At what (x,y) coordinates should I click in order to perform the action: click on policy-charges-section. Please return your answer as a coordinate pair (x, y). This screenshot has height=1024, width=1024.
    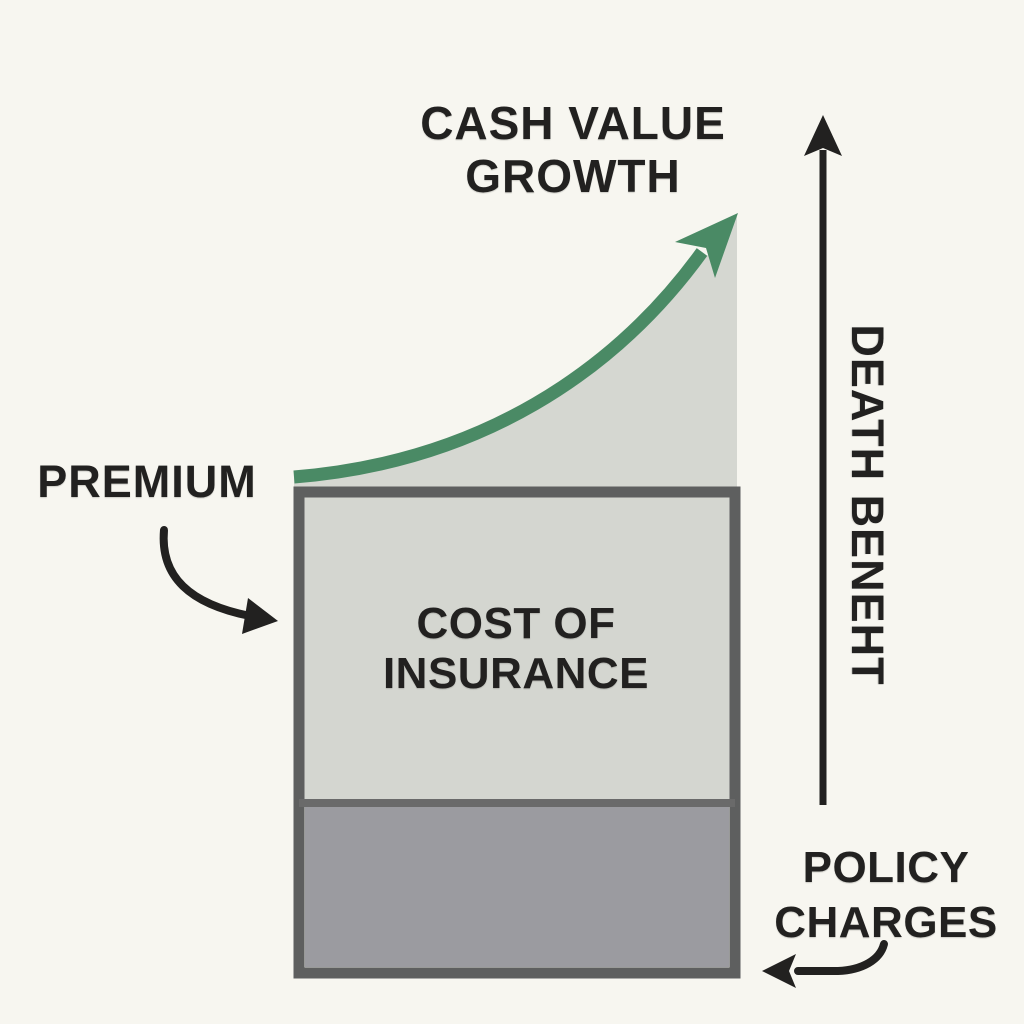
    Looking at the image, I should click on (517, 886).